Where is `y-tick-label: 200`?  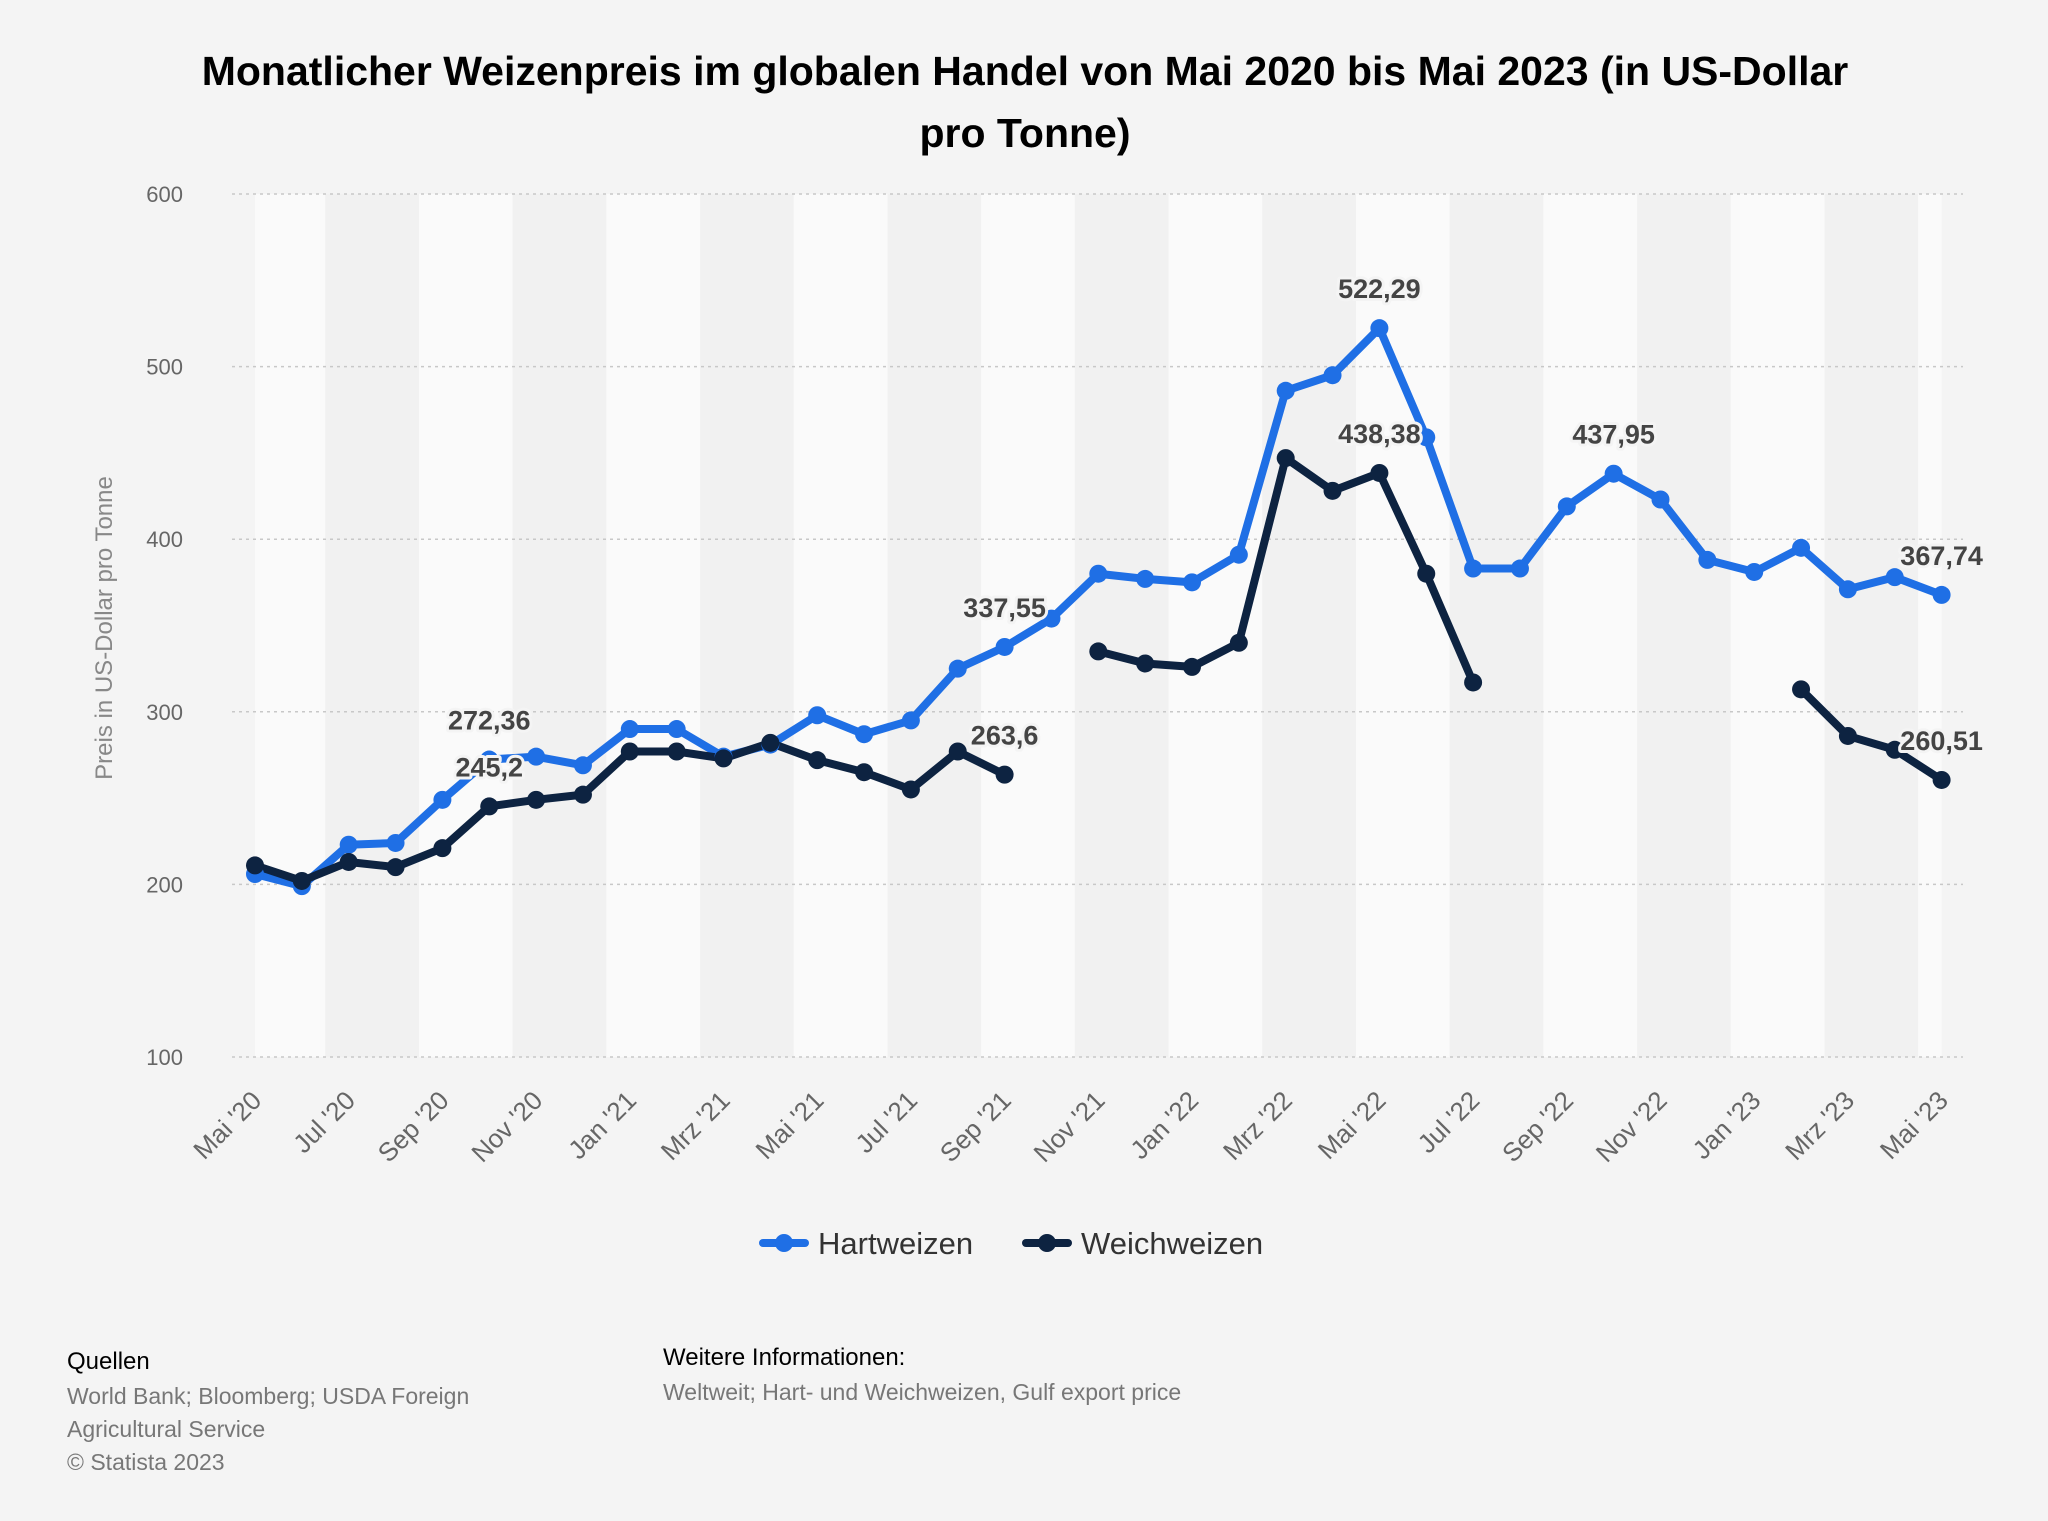
y-tick-label: 200 is located at coordinates (164, 884).